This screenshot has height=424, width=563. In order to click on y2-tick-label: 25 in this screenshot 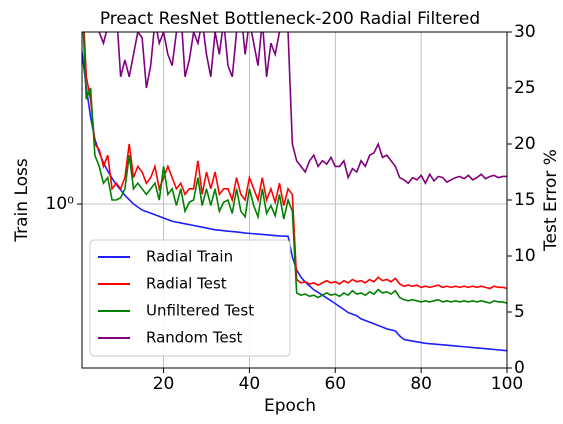, I will do `click(525, 88)`.